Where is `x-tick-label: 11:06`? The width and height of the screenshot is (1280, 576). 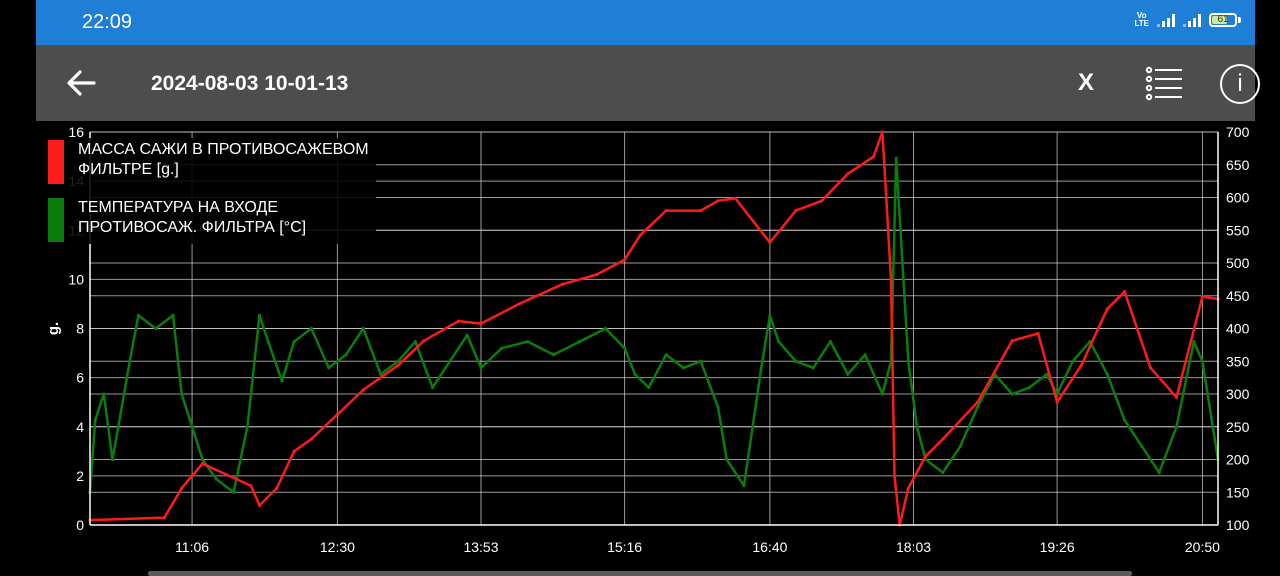 x-tick-label: 11:06 is located at coordinates (192, 547).